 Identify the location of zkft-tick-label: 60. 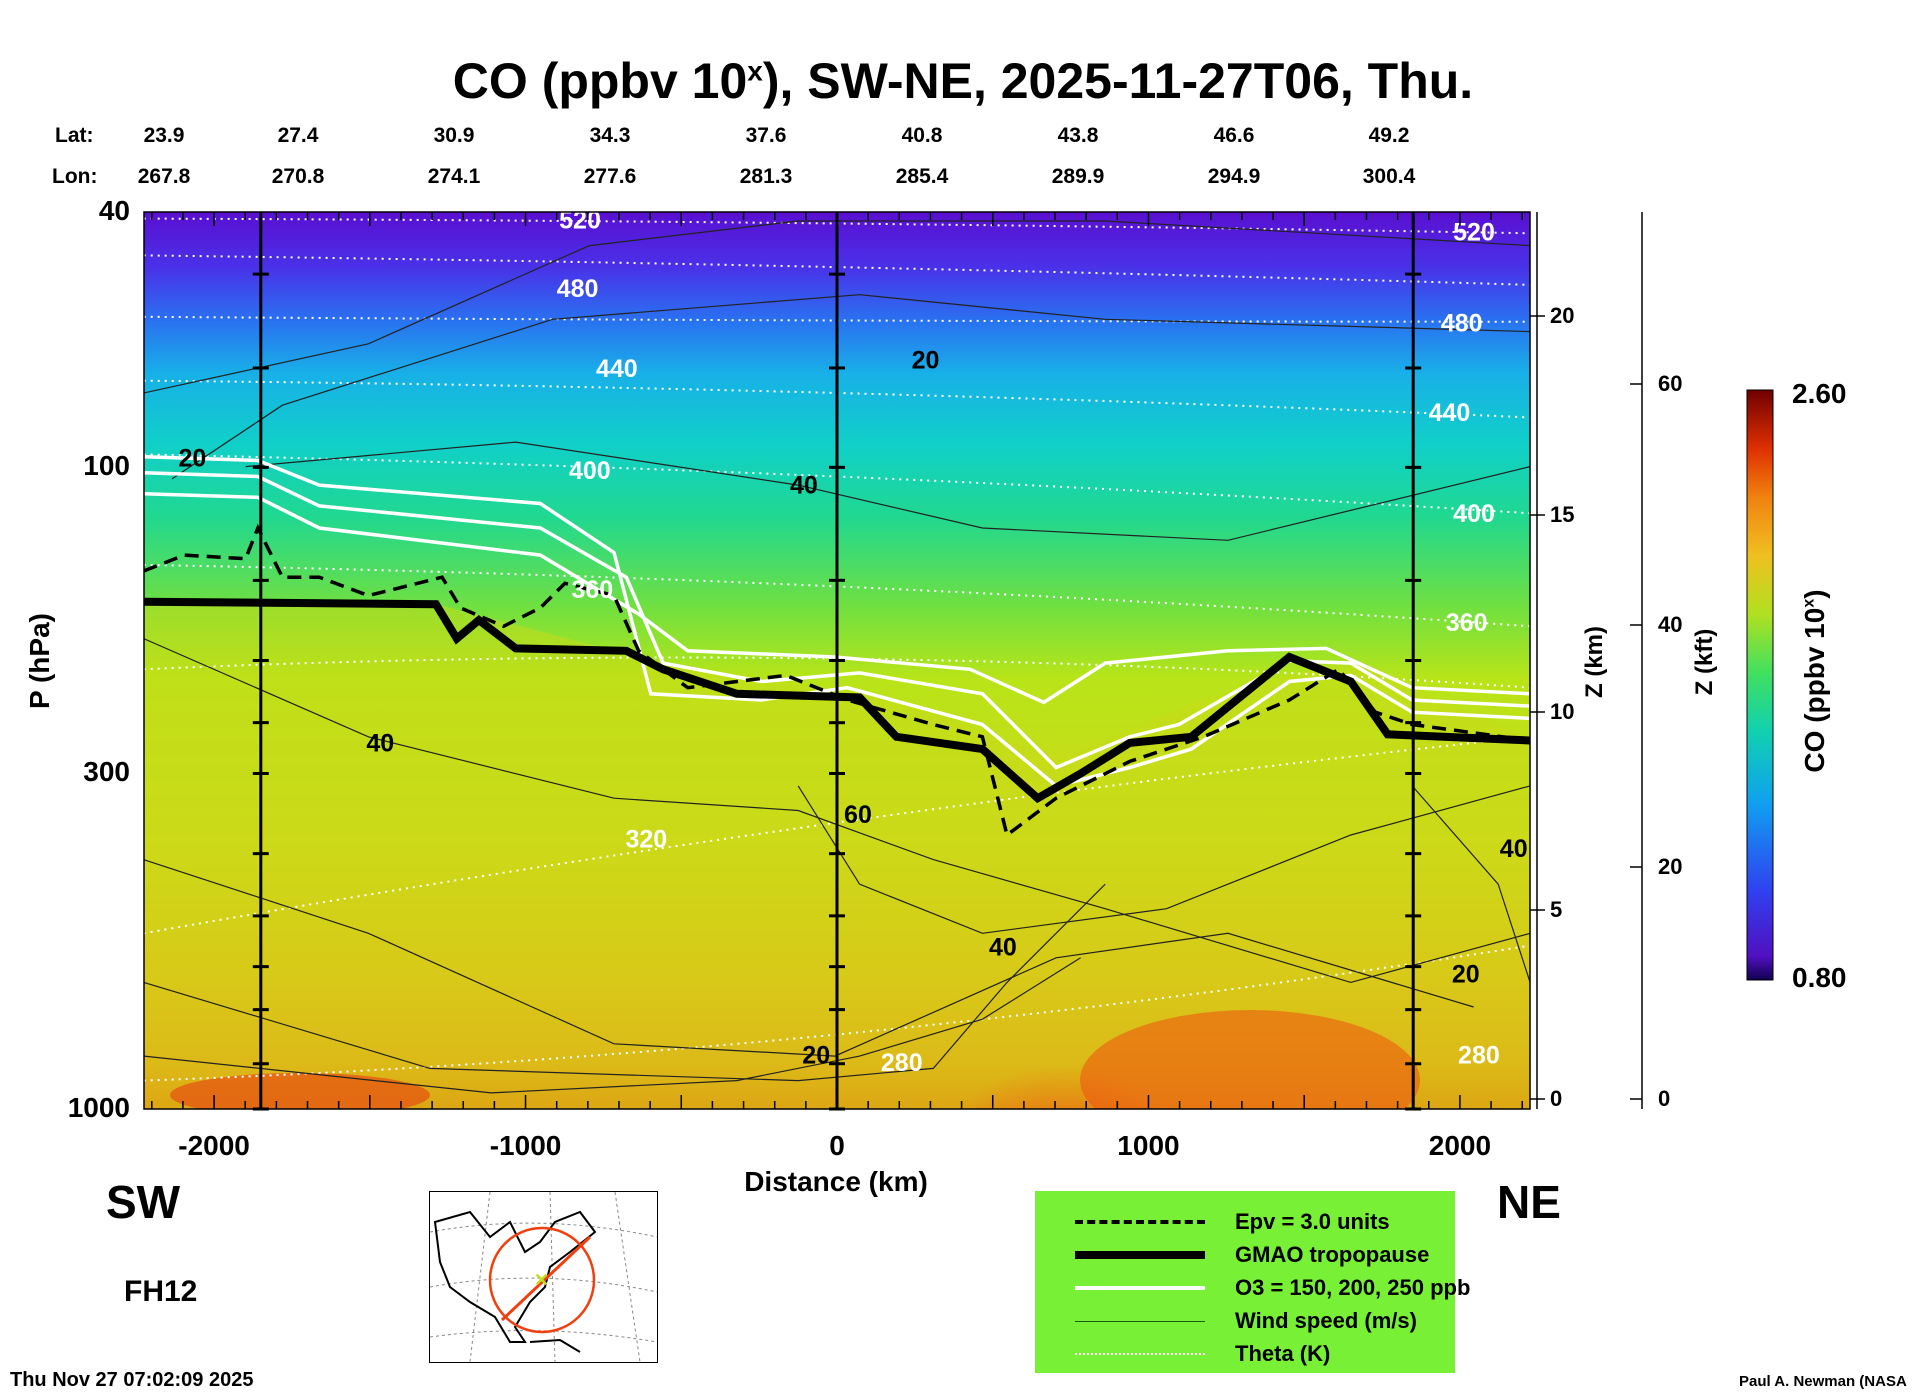
(1670, 383).